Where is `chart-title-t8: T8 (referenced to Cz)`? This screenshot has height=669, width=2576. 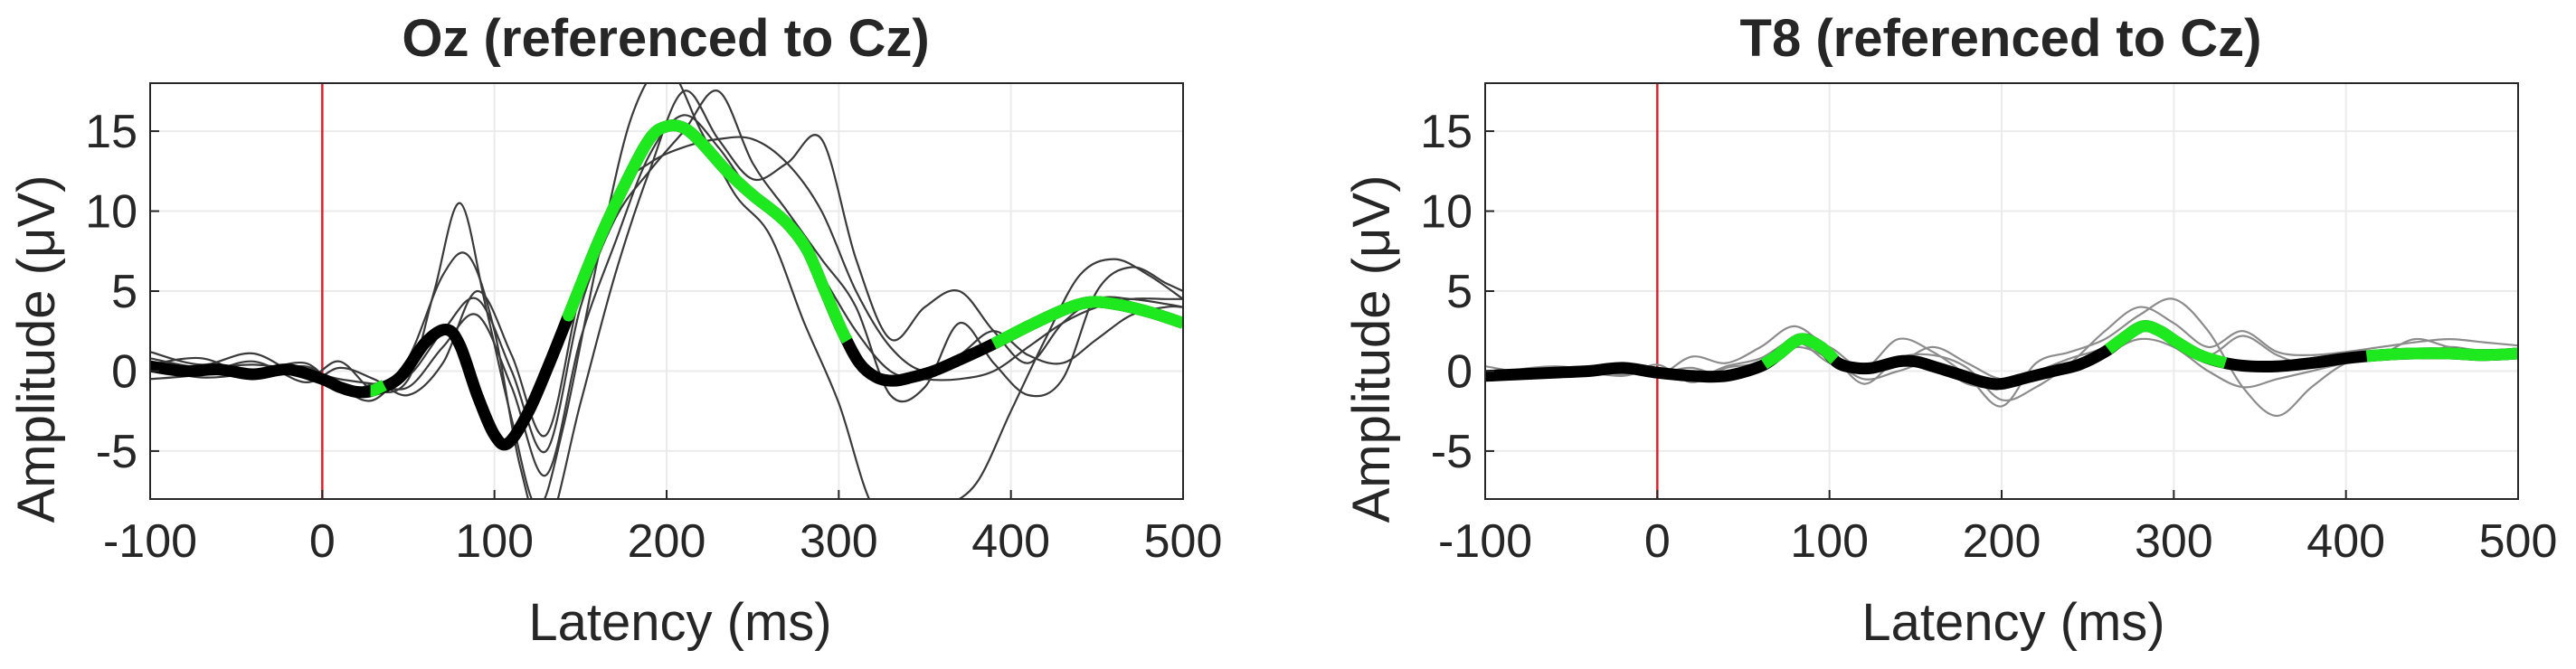
chart-title-t8: T8 (referenced to Cz) is located at coordinates (2001, 38).